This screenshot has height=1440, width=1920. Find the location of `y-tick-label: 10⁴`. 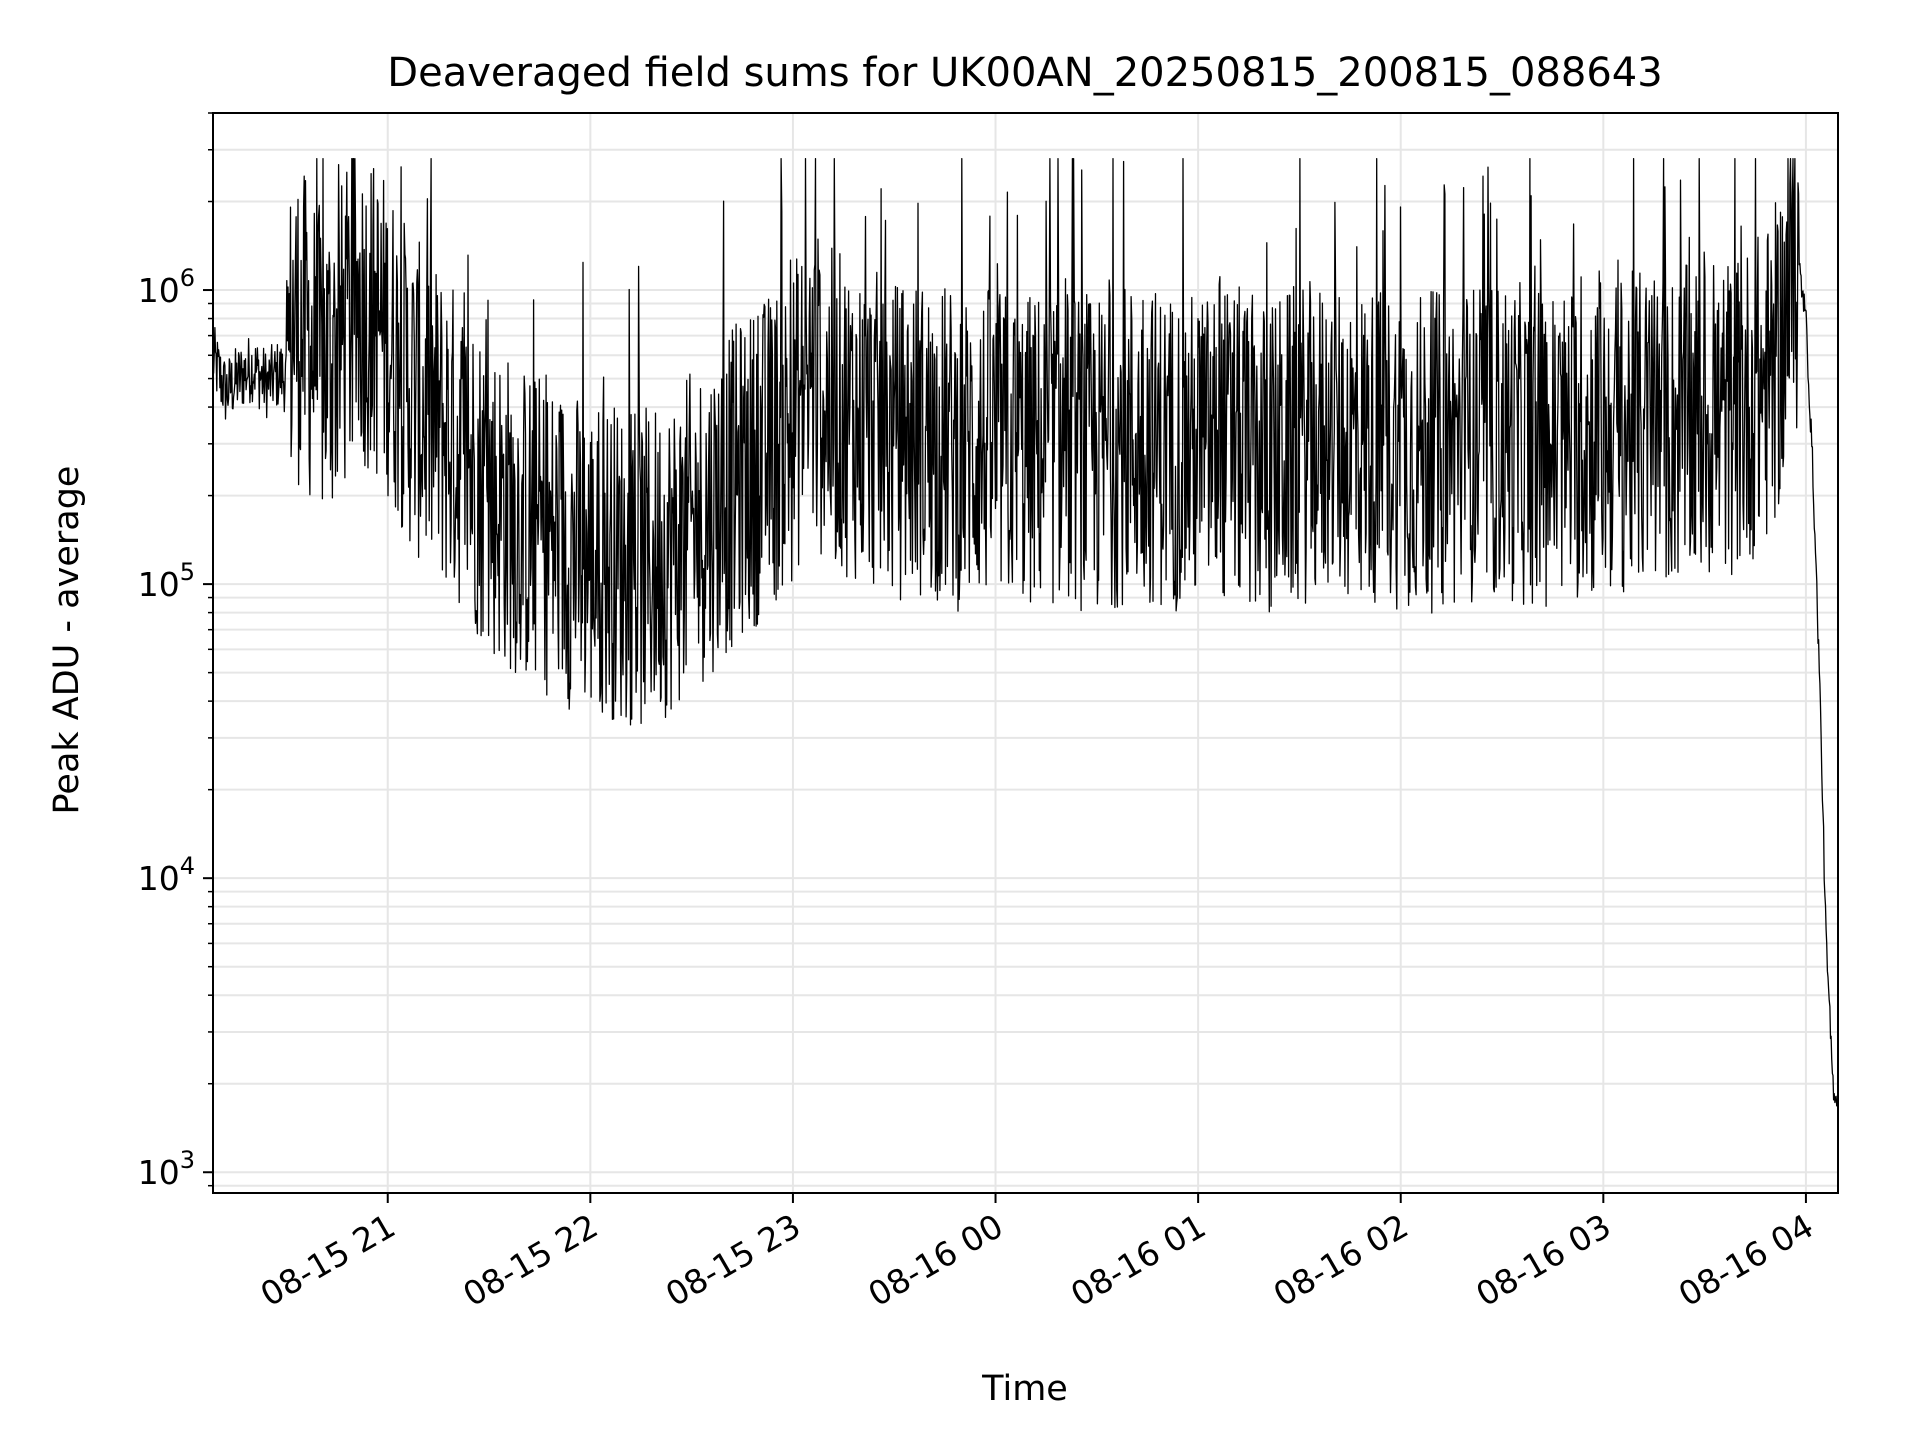

y-tick-label: 10⁴ is located at coordinates (166, 875).